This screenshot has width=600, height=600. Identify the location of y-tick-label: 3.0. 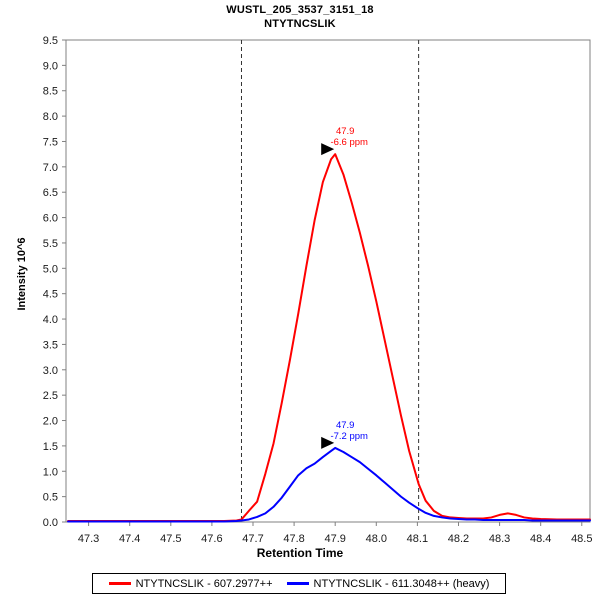
(50, 371).